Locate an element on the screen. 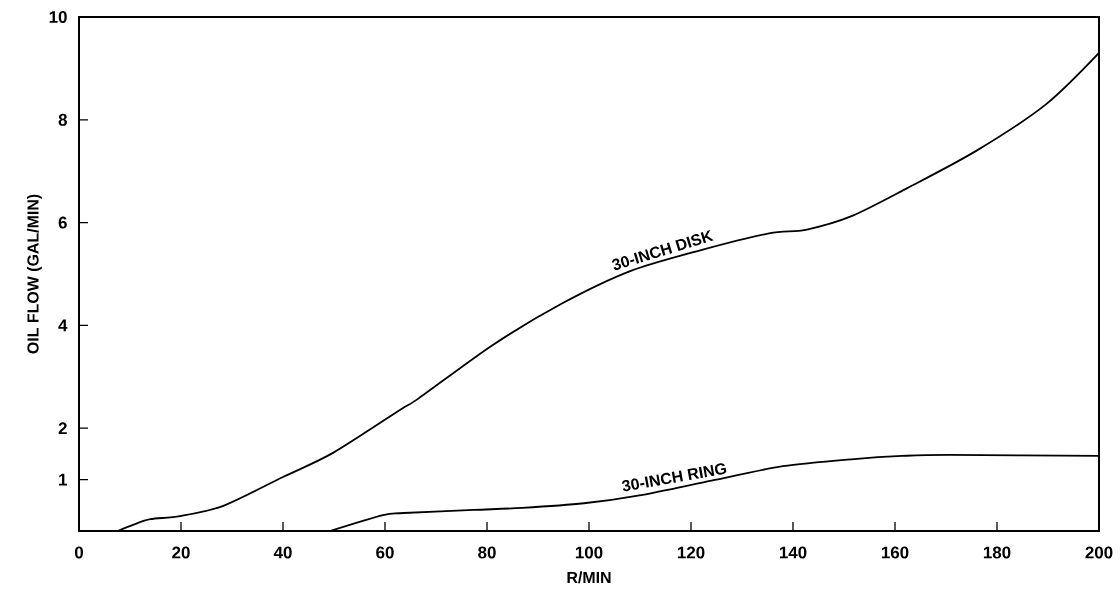 Image resolution: width=1120 pixels, height=611 pixels. y-tick-label: 10 is located at coordinates (58, 17).